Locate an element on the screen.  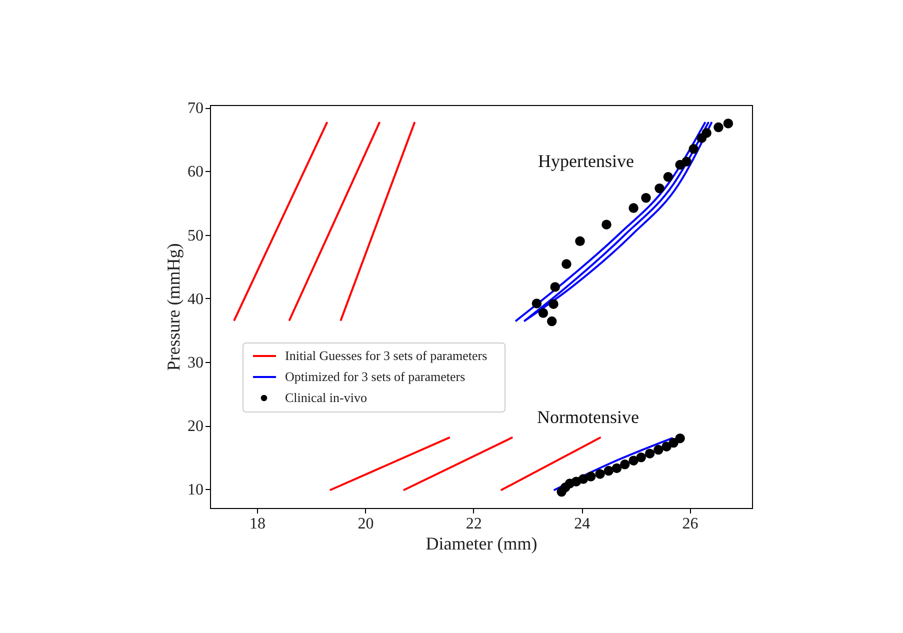
y-tick-label: 70 is located at coordinates (196, 109).